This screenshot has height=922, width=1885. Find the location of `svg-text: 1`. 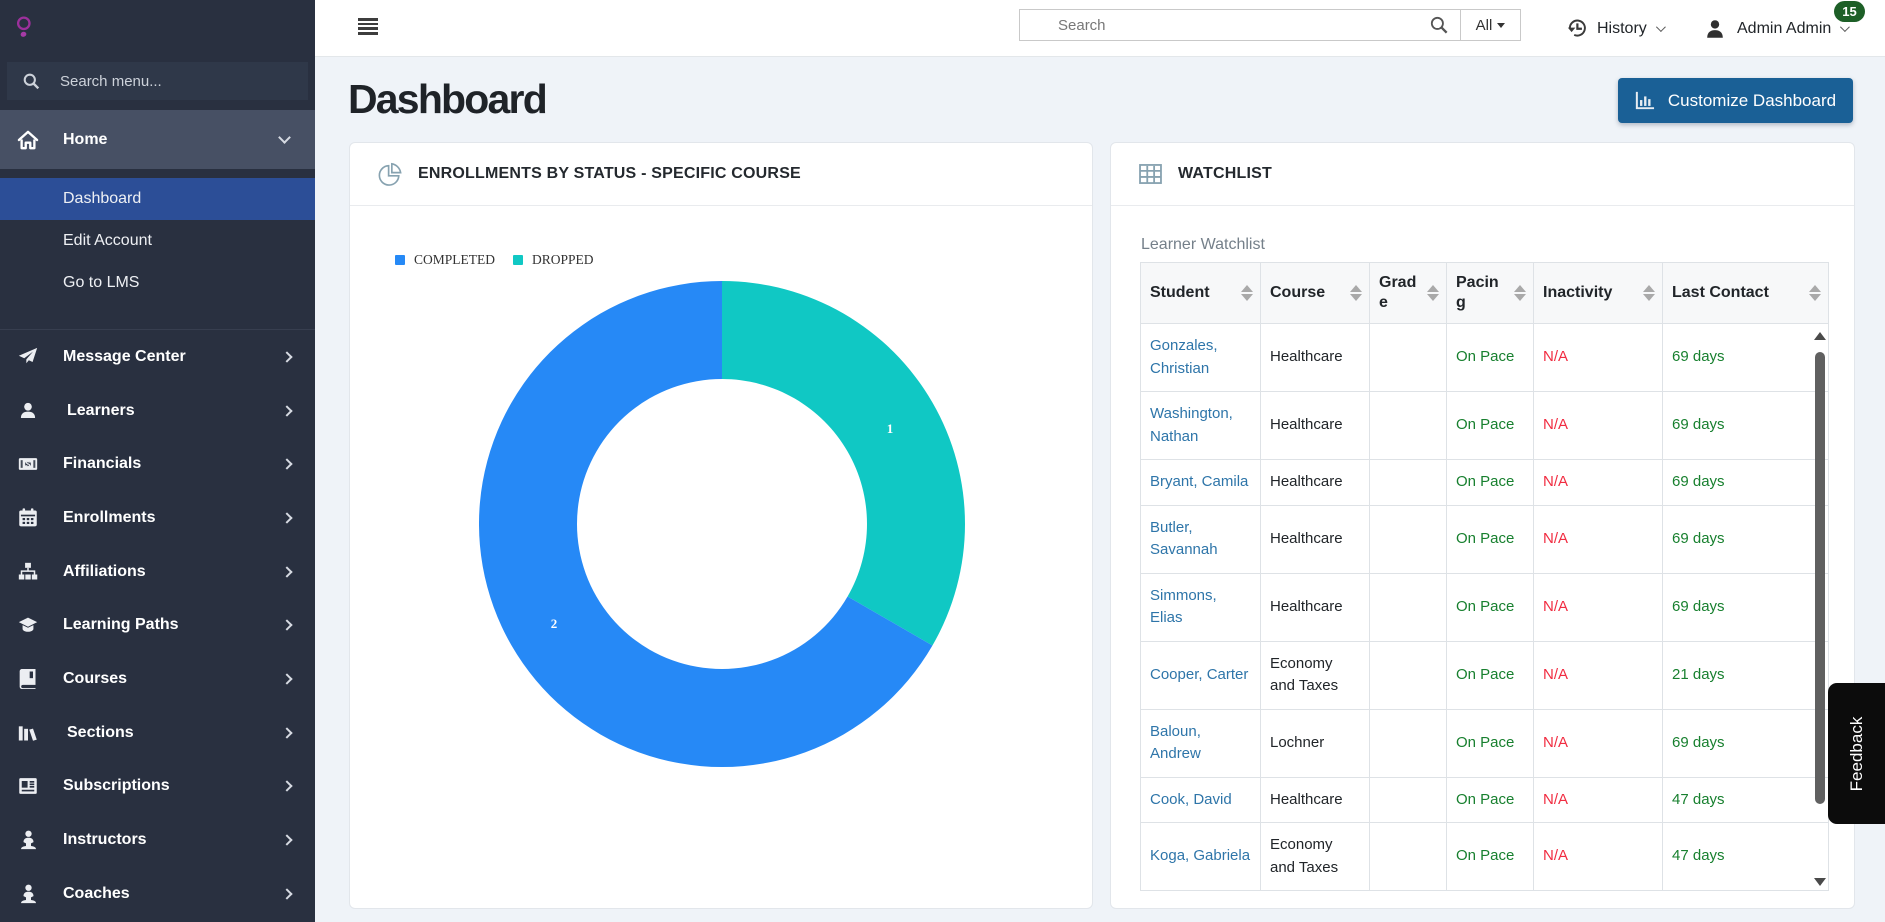

svg-text: 1 is located at coordinates (890, 428).